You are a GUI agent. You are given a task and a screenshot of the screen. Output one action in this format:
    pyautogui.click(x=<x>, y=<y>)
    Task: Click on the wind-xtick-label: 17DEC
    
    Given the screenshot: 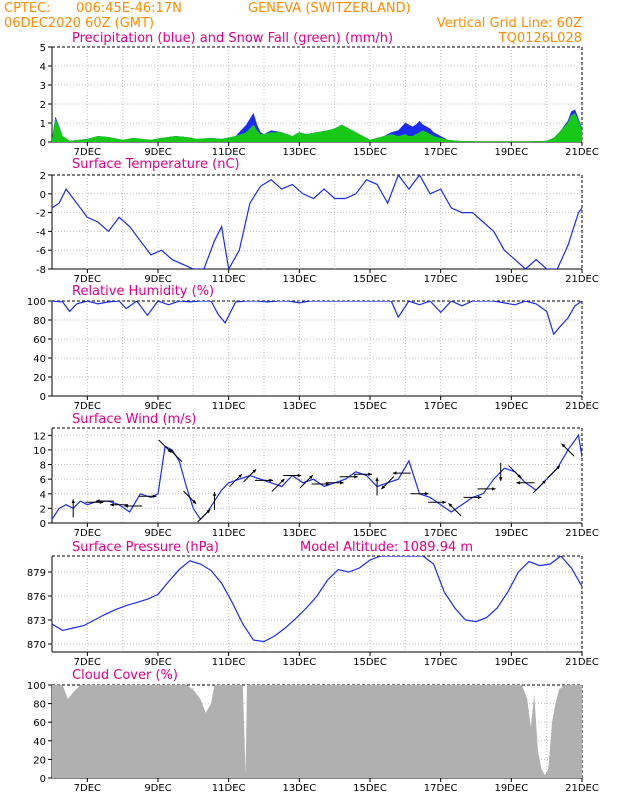 What is the action you would take?
    pyautogui.click(x=441, y=533)
    